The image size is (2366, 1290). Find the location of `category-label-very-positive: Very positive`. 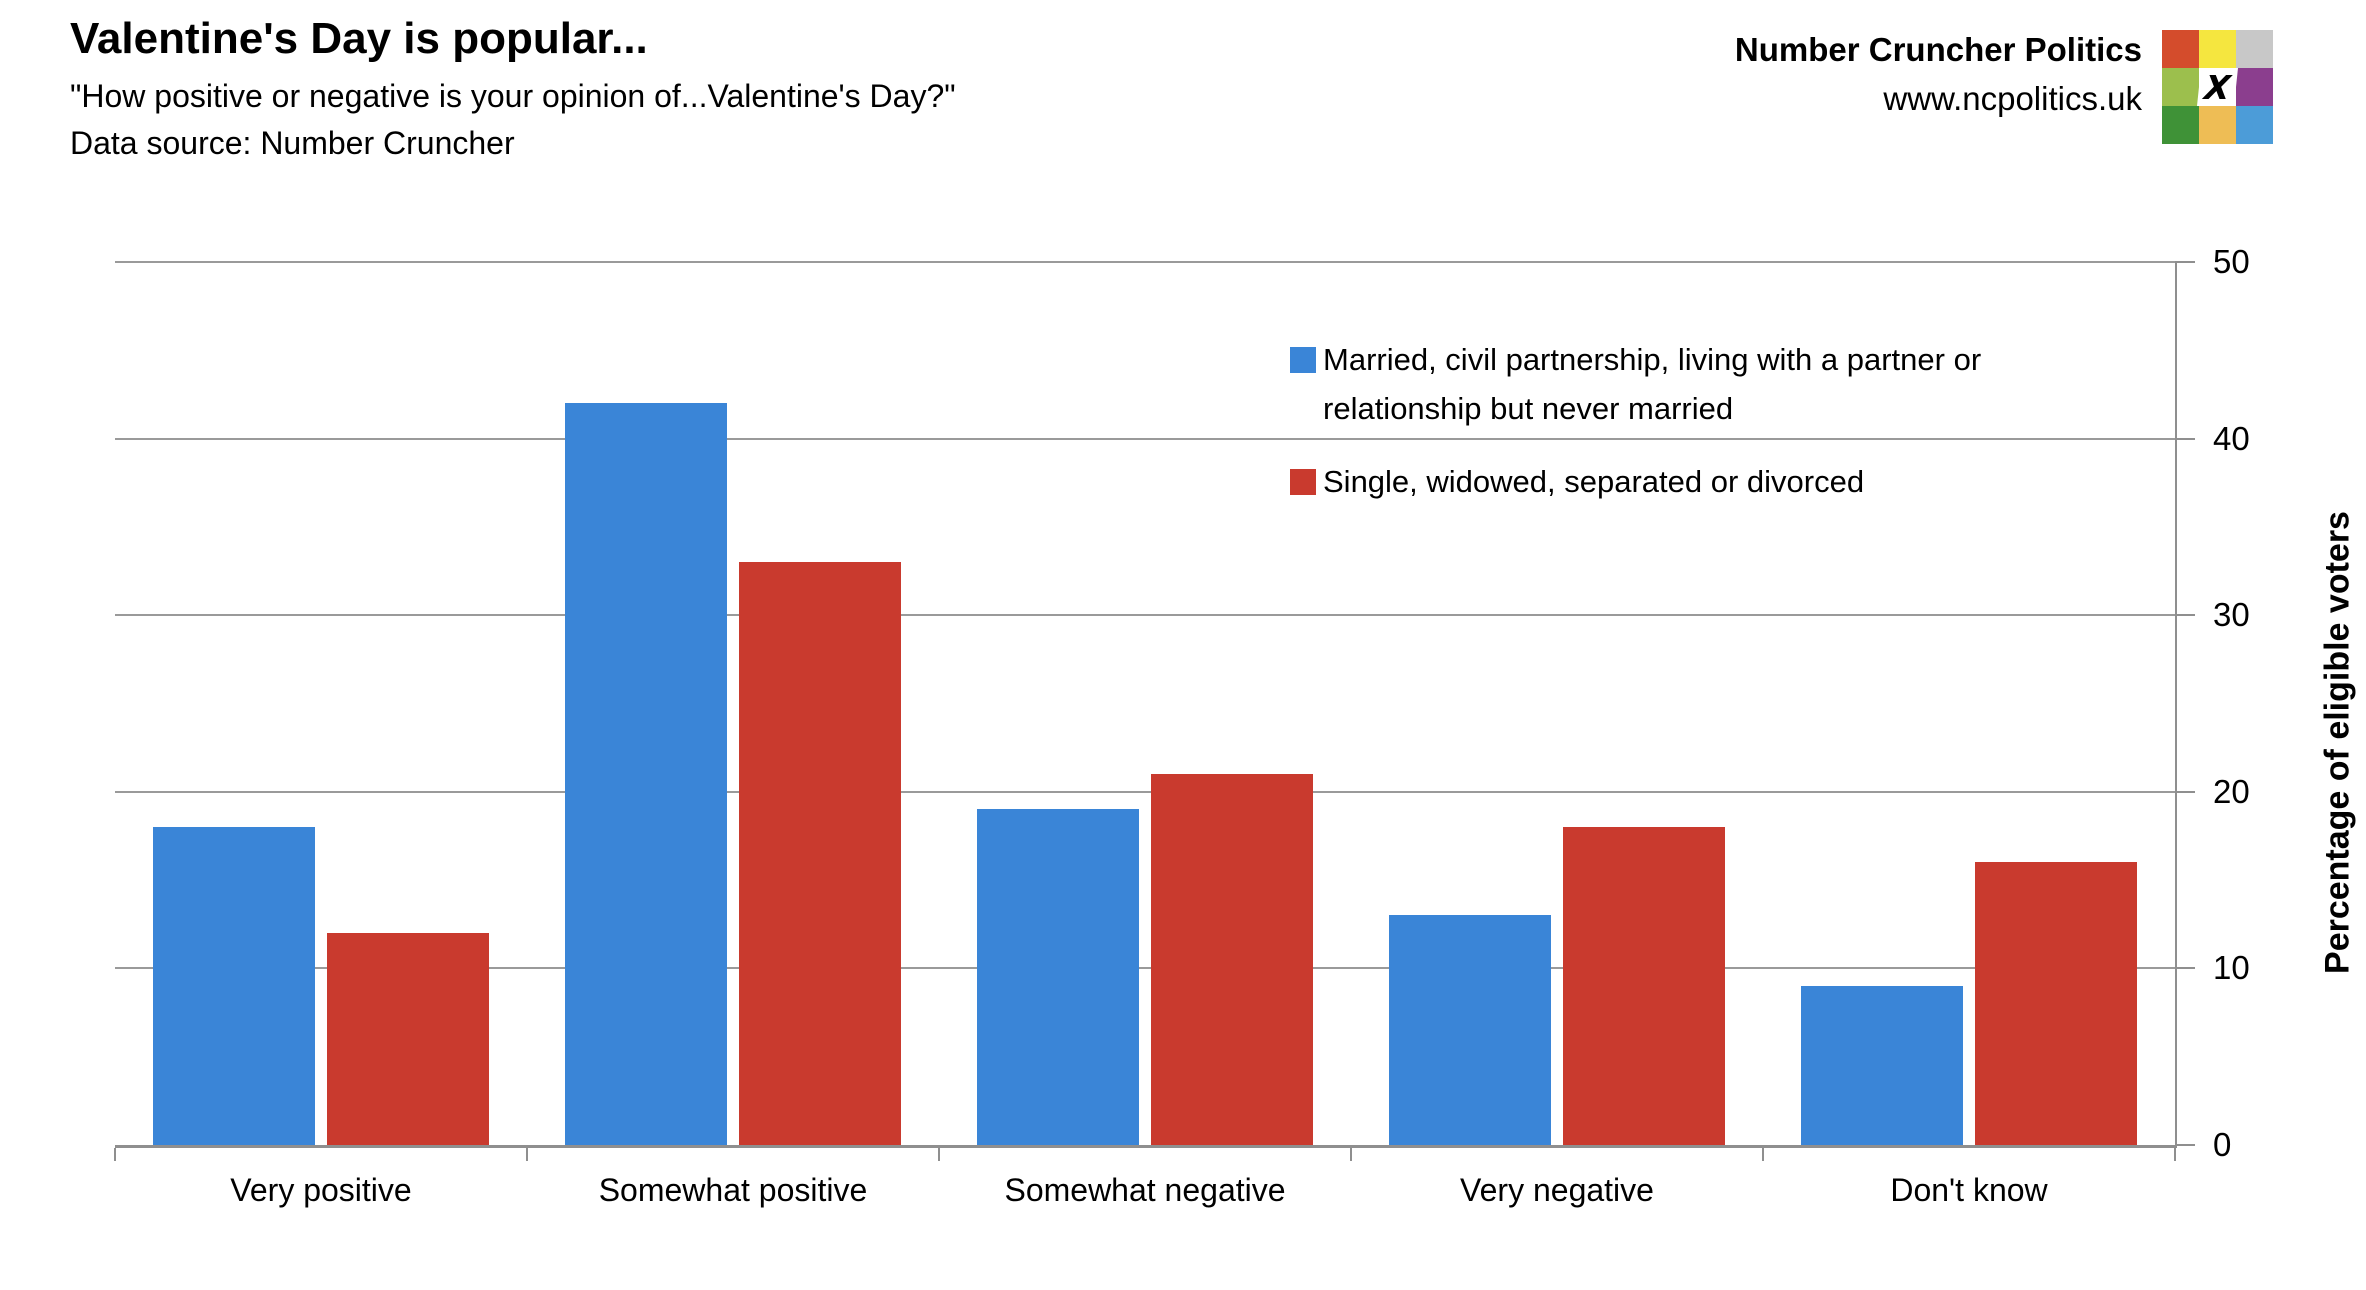

category-label-very-positive: Very positive is located at coordinates (321, 1190).